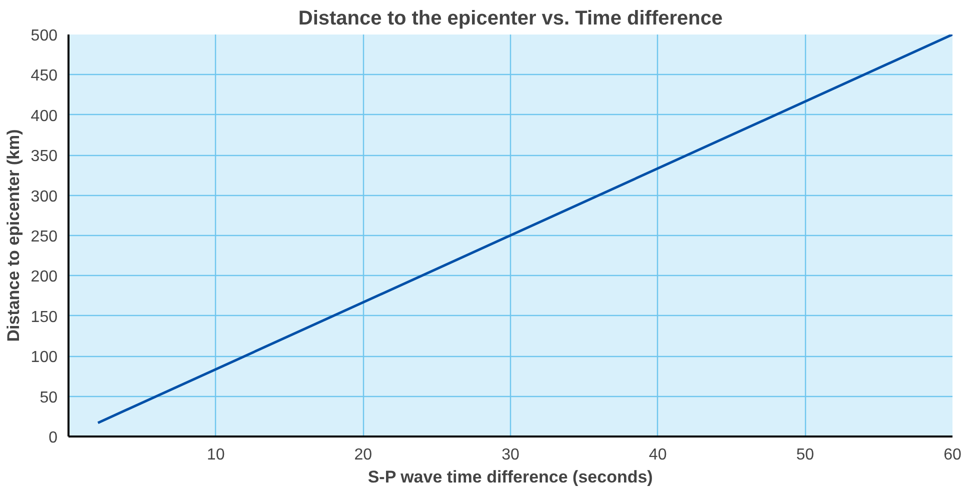  Describe the element at coordinates (49, 397) in the screenshot. I see `y-tick-label: 50` at that location.